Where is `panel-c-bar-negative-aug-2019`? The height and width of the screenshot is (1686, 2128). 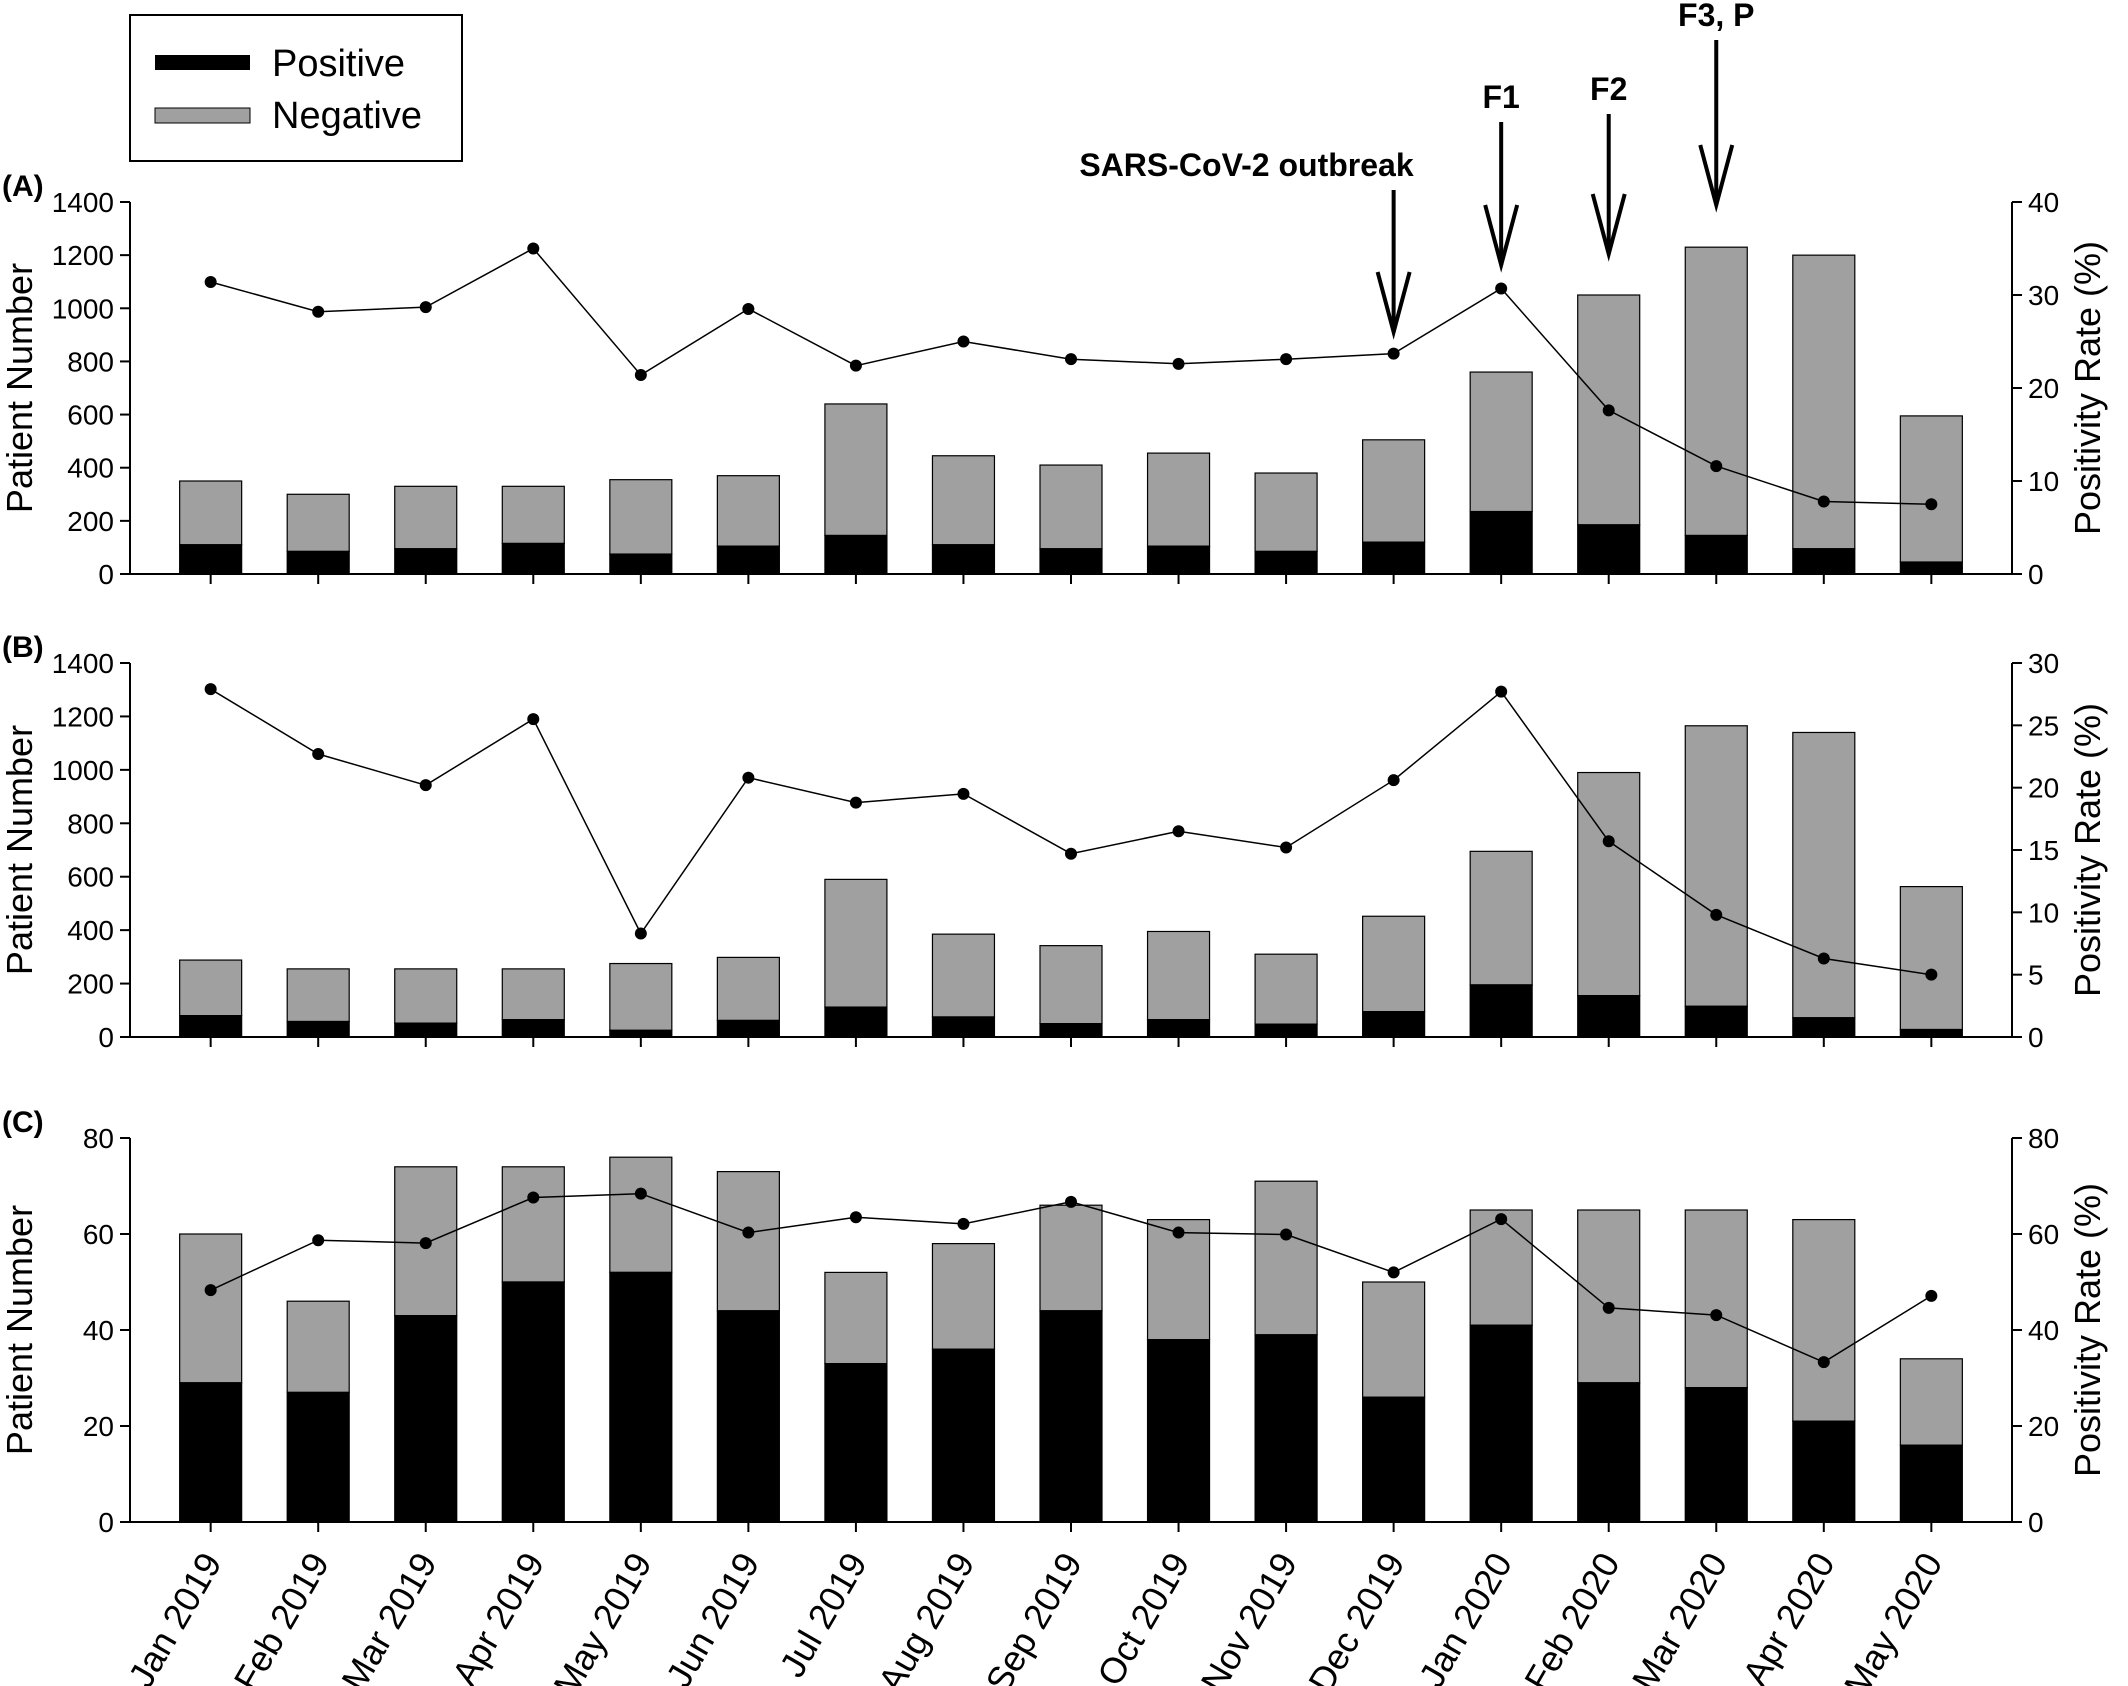
panel-c-bar-negative-aug-2019 is located at coordinates (963, 1296).